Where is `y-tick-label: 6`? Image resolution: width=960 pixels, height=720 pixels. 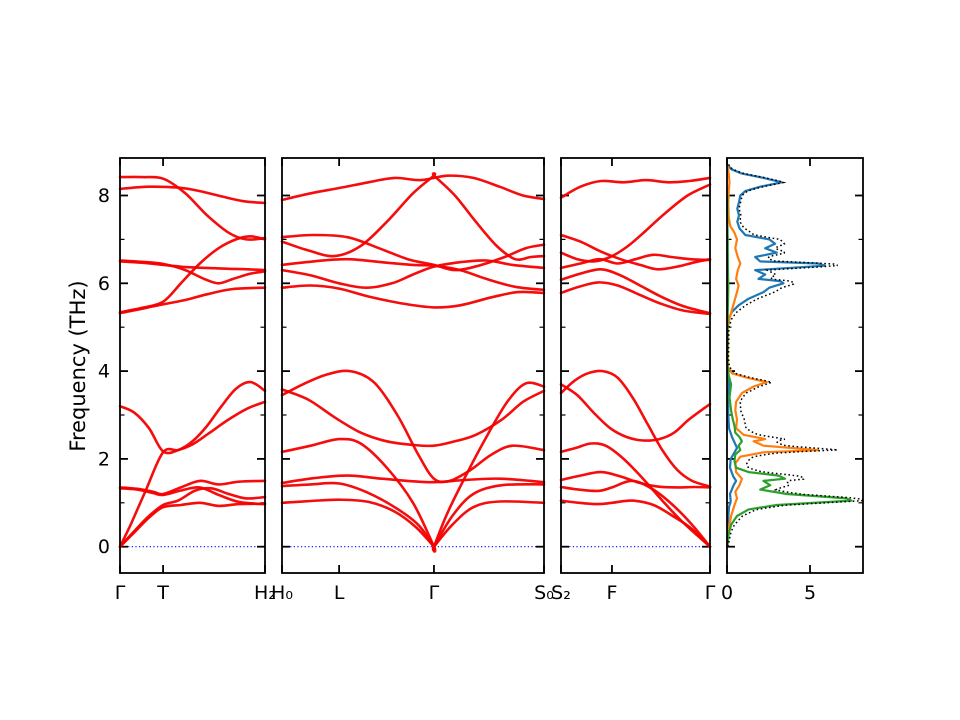
y-tick-label: 6 is located at coordinates (104, 284).